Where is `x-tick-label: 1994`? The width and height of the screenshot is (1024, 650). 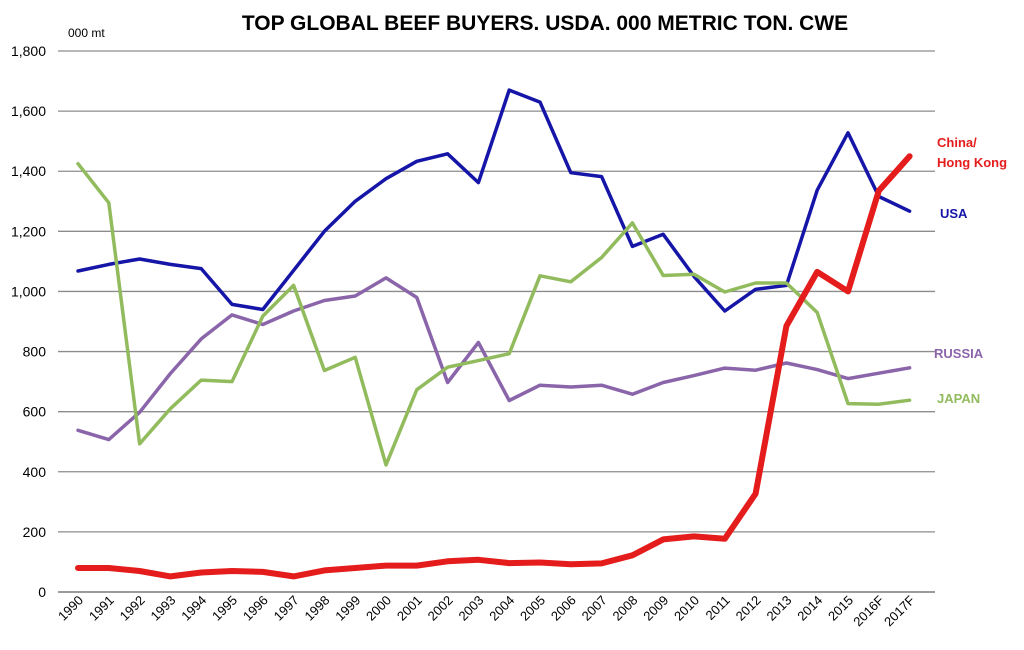
x-tick-label: 1994 is located at coordinates (193, 608).